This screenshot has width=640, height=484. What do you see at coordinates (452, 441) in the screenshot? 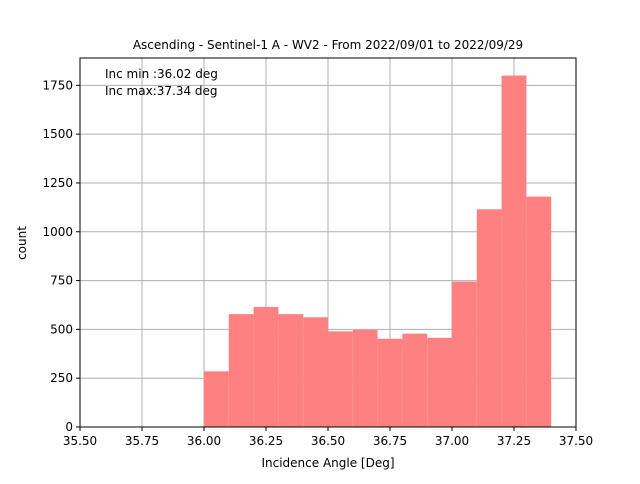
I see `x-tick-label: 37.00` at bounding box center [452, 441].